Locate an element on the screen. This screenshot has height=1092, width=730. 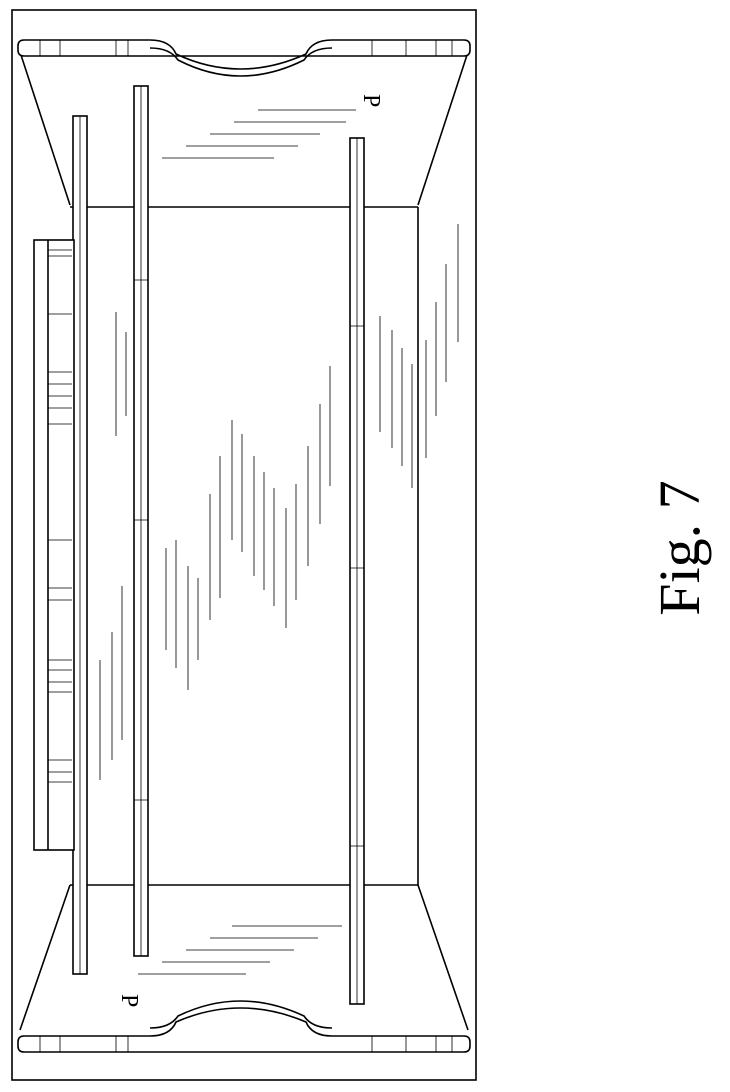
panel-mark-top: P is located at coordinates (371, 100).